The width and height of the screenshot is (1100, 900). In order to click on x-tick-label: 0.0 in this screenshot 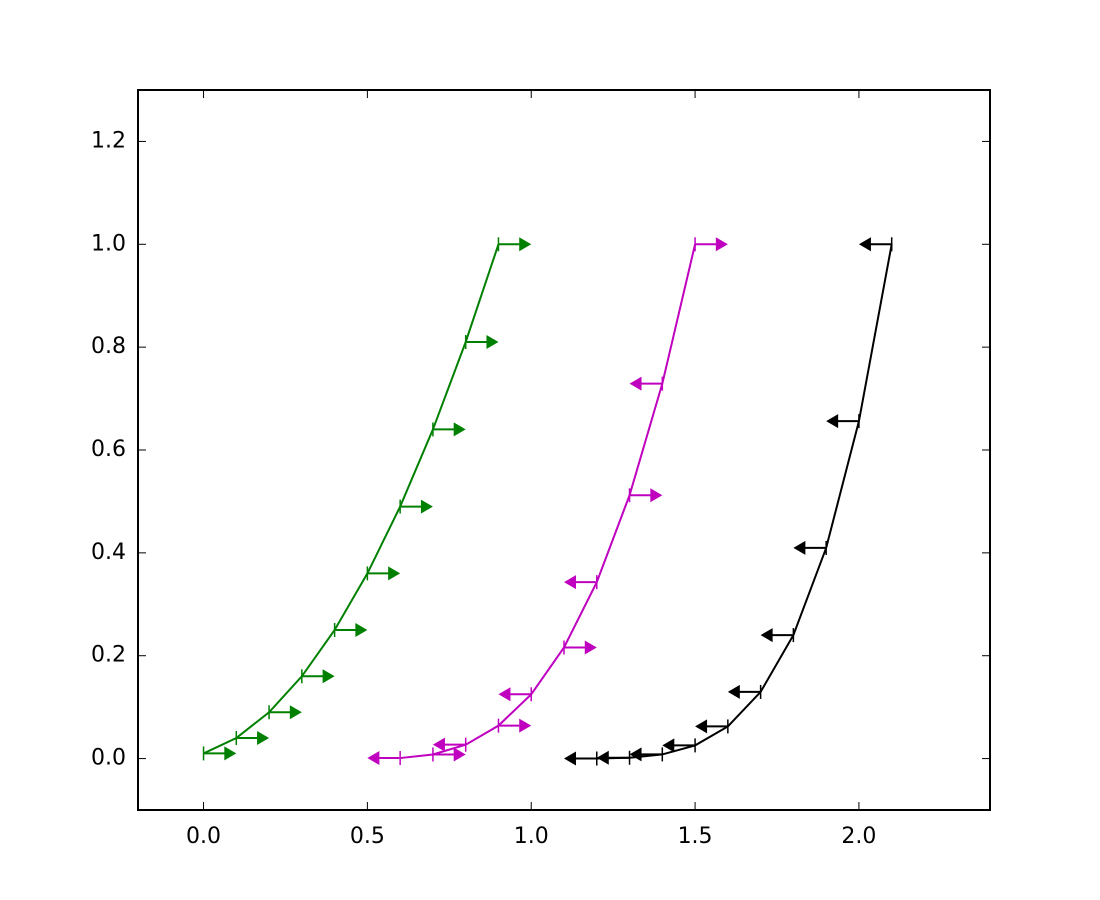, I will do `click(203, 836)`.